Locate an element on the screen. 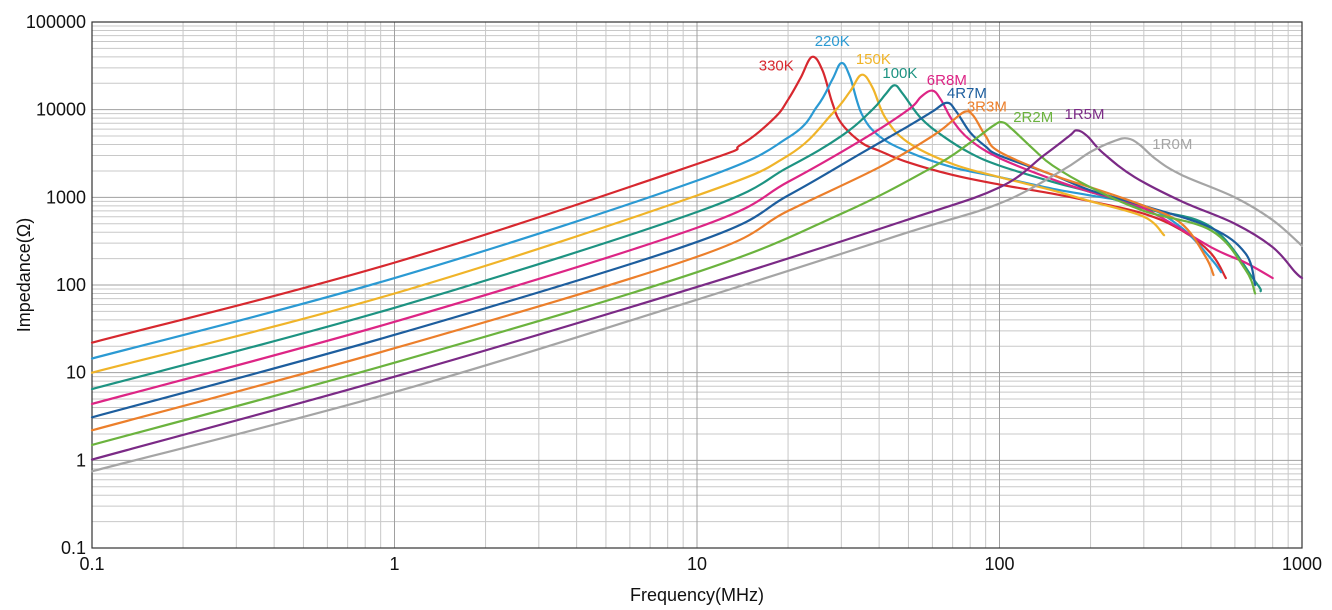 The width and height of the screenshot is (1332, 610). series-label-330k: 330K is located at coordinates (776, 65).